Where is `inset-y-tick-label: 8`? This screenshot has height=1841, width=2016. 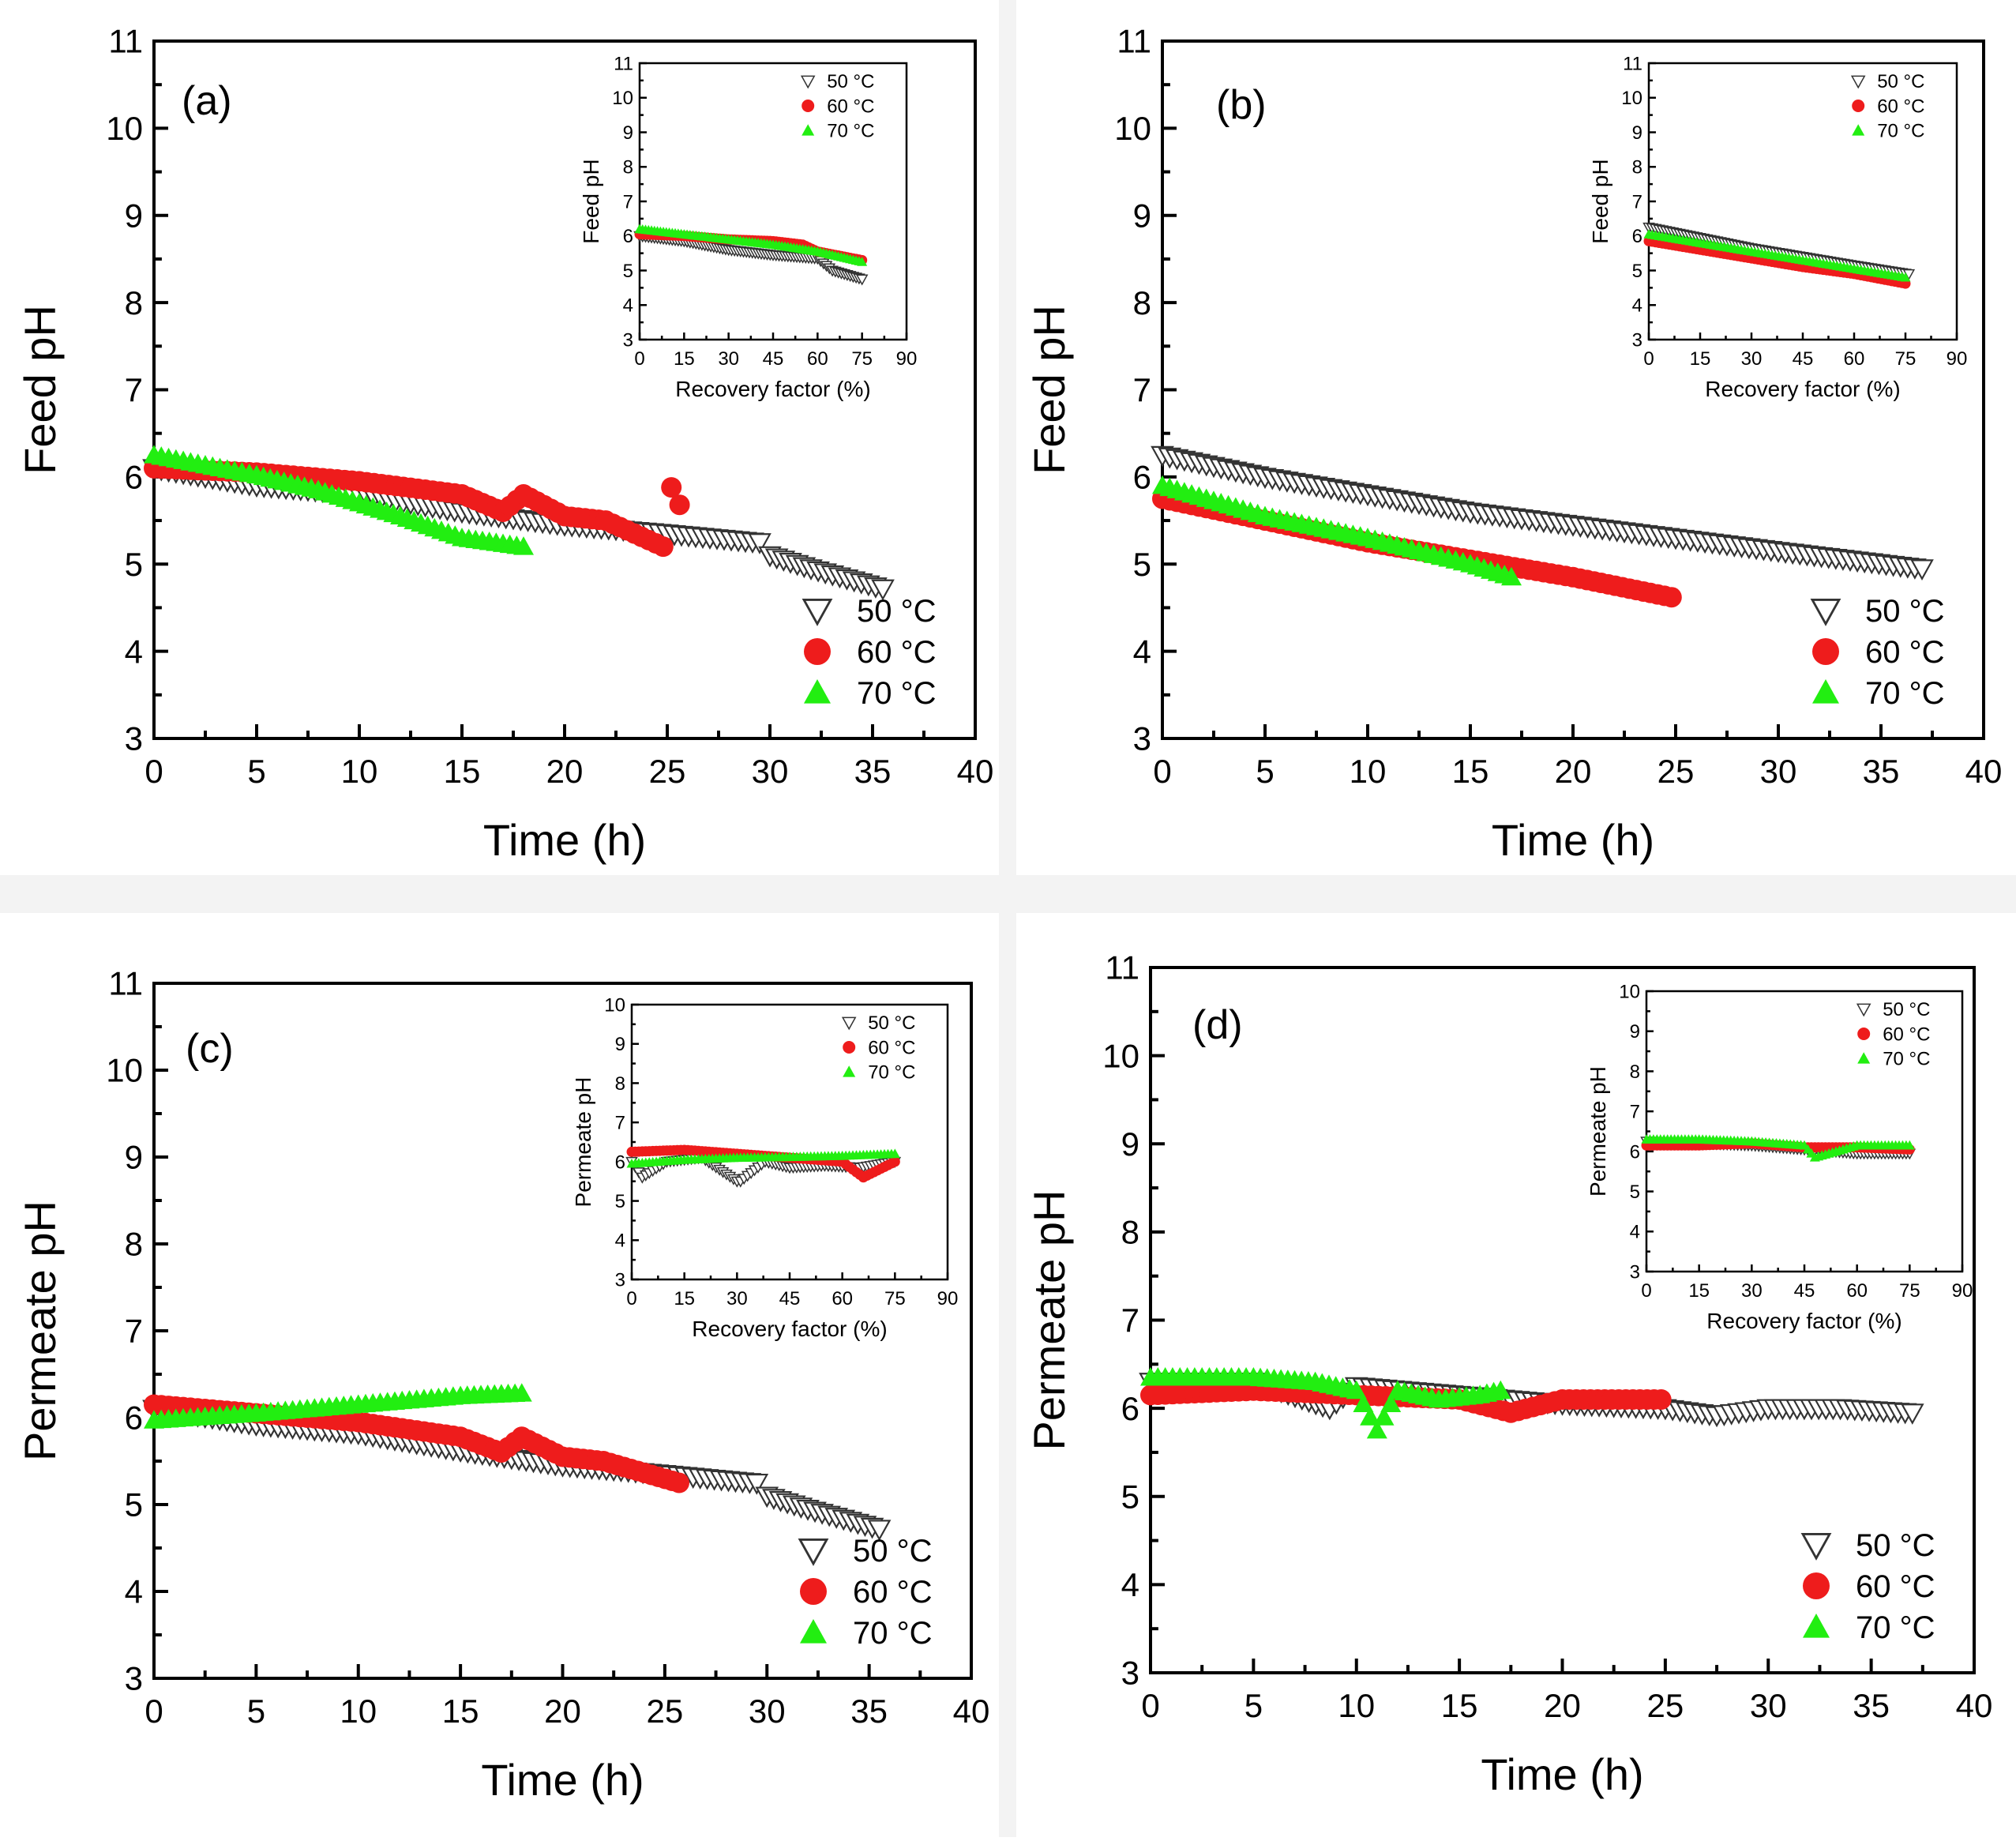 inset-y-tick-label: 8 is located at coordinates (628, 167).